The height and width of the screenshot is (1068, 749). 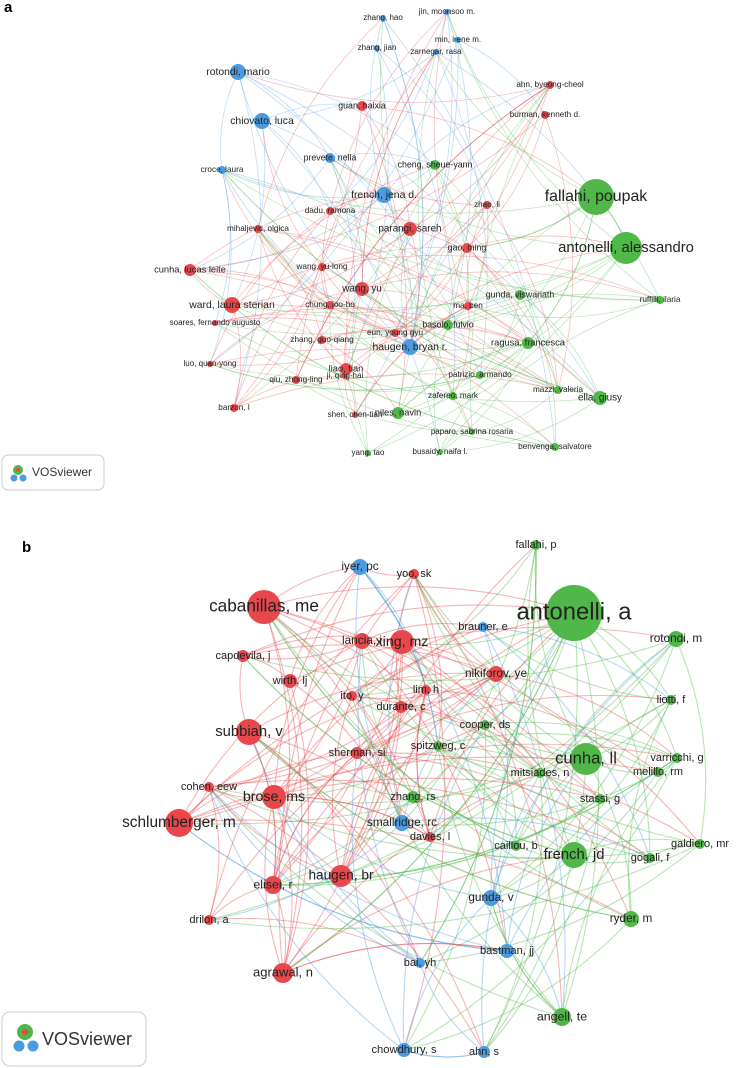 What do you see at coordinates (507, 951) in the screenshot?
I see `node-label: bastman, jj` at bounding box center [507, 951].